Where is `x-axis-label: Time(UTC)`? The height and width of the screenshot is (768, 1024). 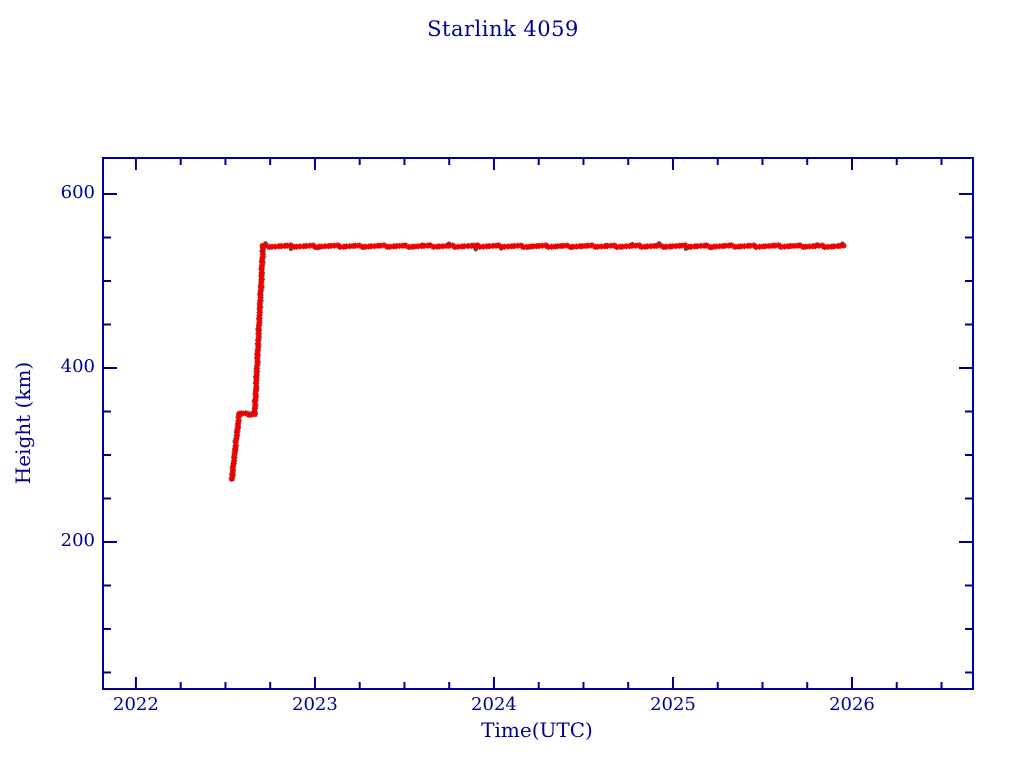 x-axis-label: Time(UTC) is located at coordinates (537, 730).